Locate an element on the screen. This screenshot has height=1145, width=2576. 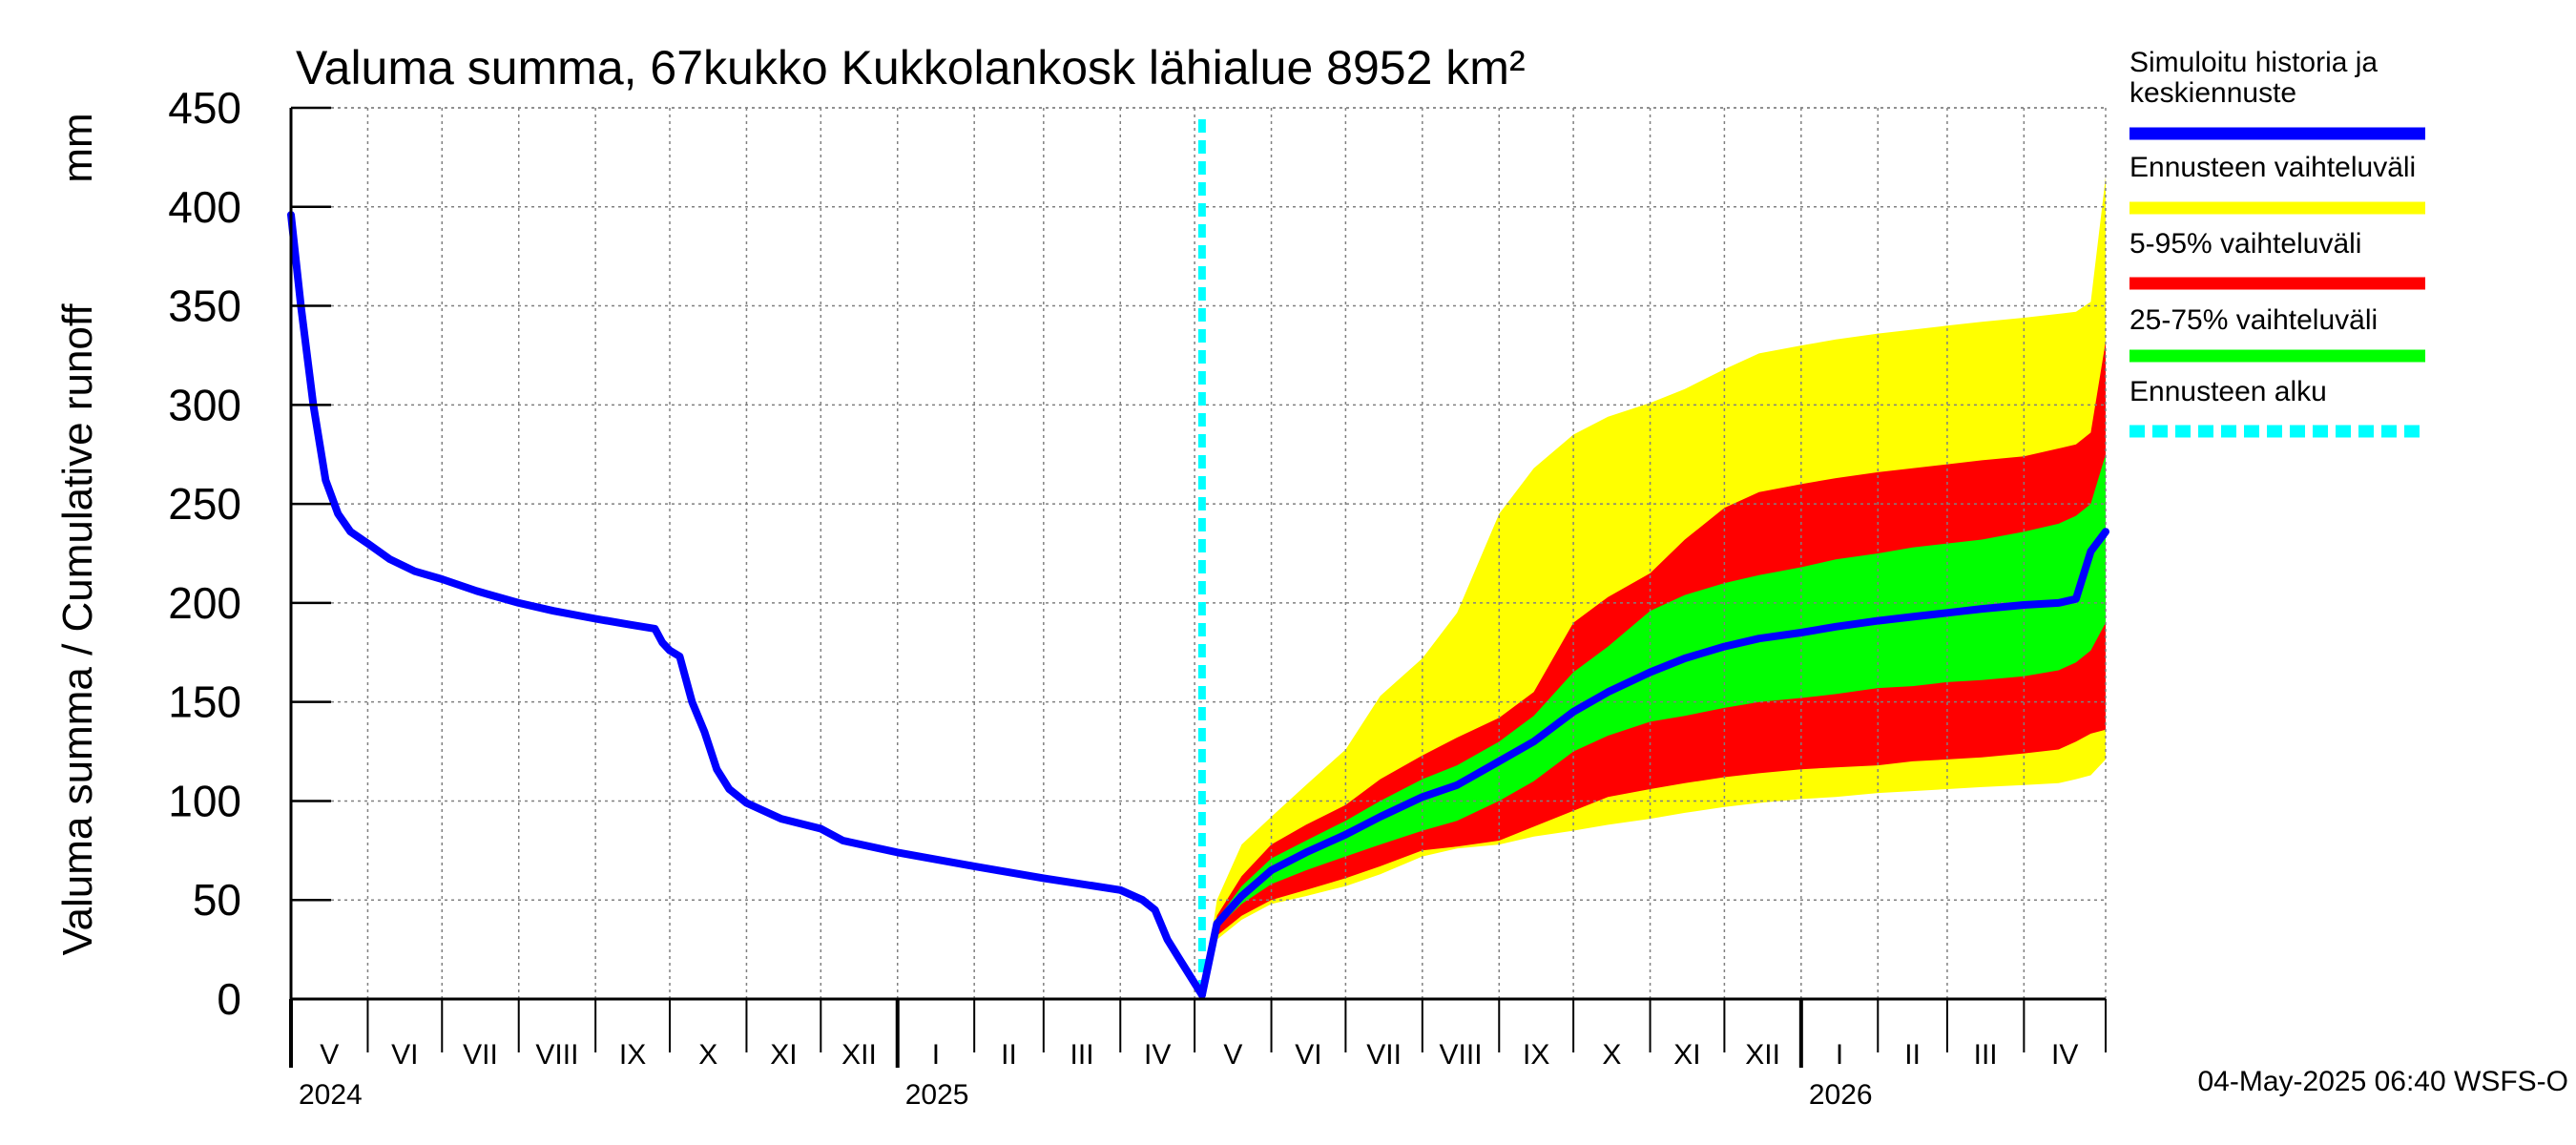
y-tick-label: 50 is located at coordinates (217, 900).